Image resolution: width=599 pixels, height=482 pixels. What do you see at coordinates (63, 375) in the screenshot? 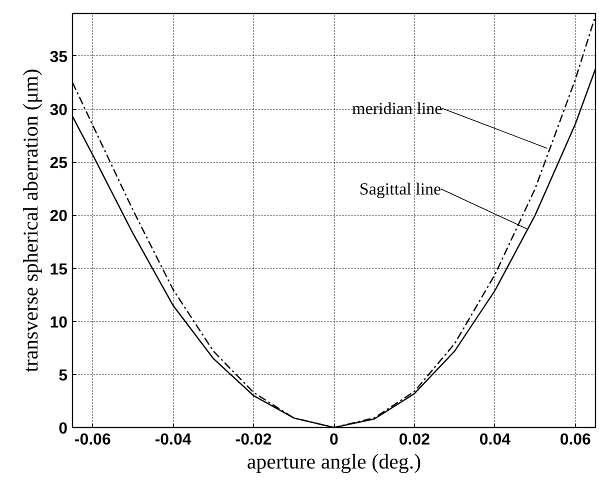
I see `y-tick-label: 5` at bounding box center [63, 375].